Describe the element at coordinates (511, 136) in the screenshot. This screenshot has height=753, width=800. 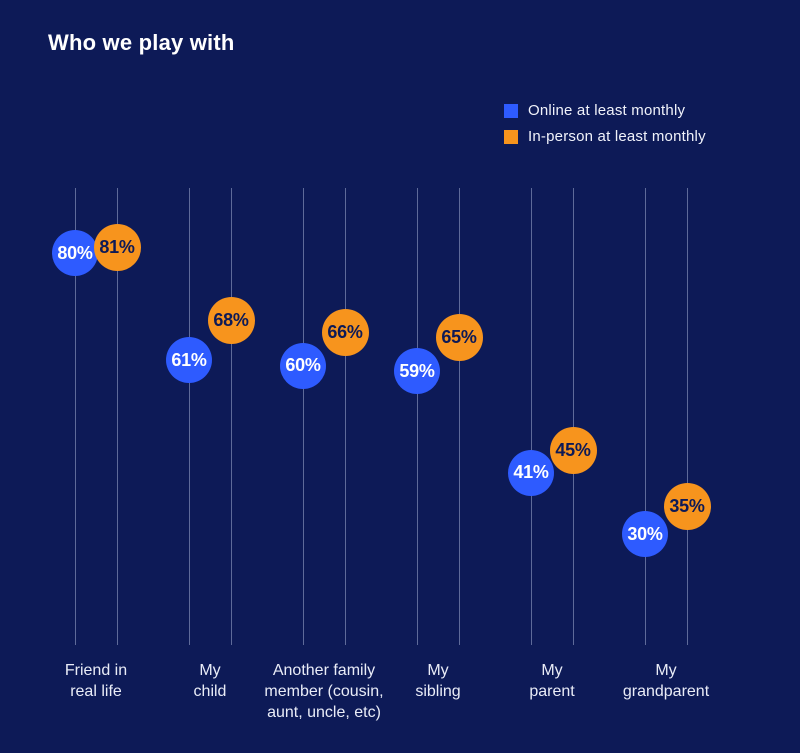
I see `legend-swatch-inperson-icon` at that location.